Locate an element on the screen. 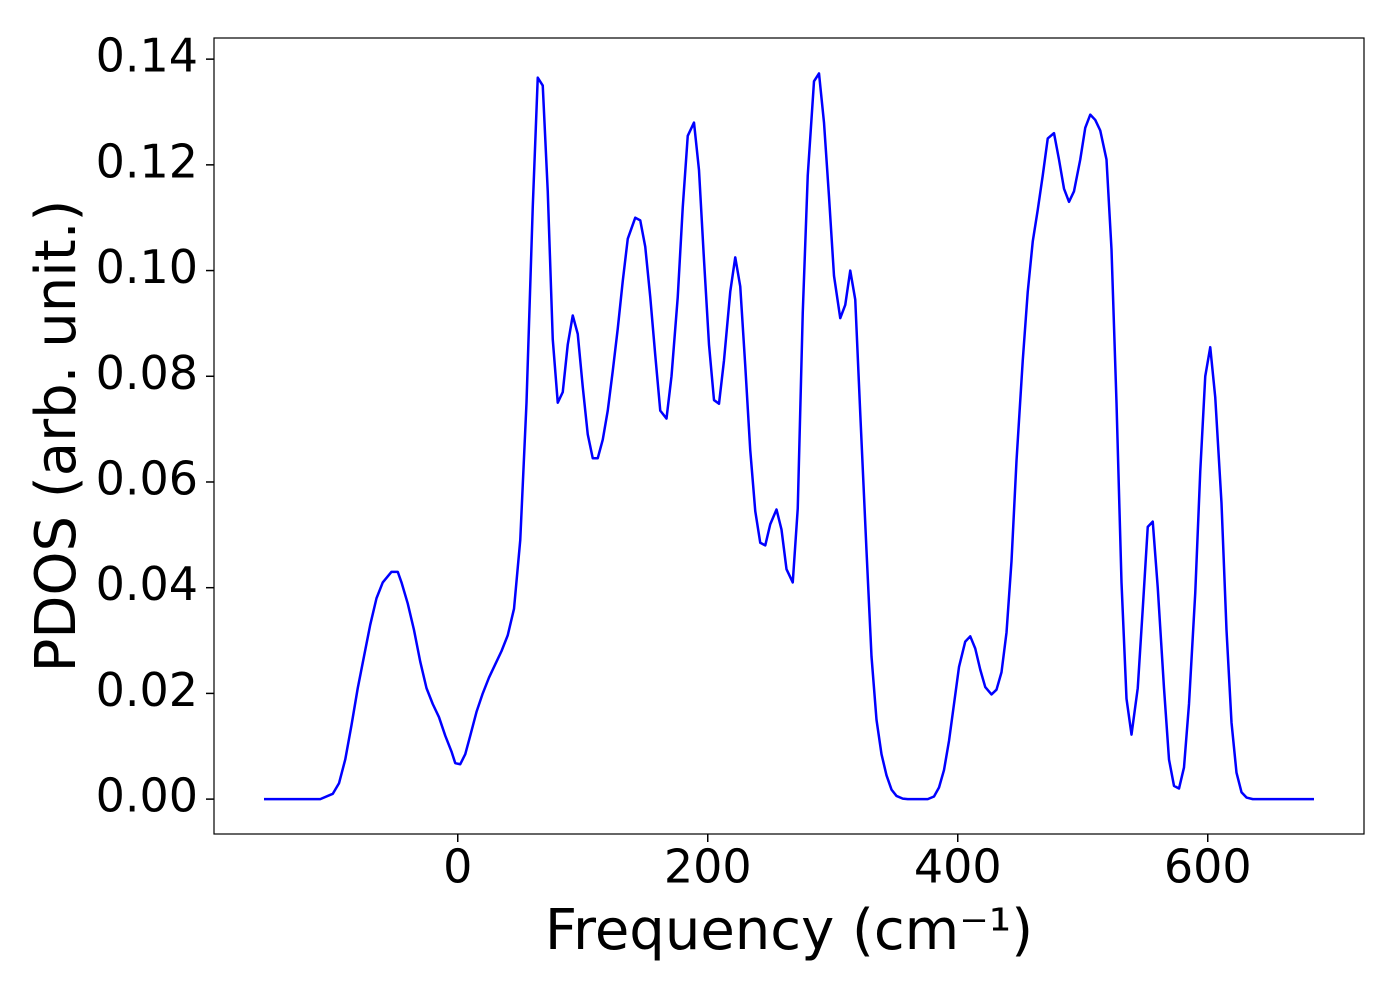 The image size is (1400, 1000). y-tick-label: 0.02 is located at coordinates (147, 690).